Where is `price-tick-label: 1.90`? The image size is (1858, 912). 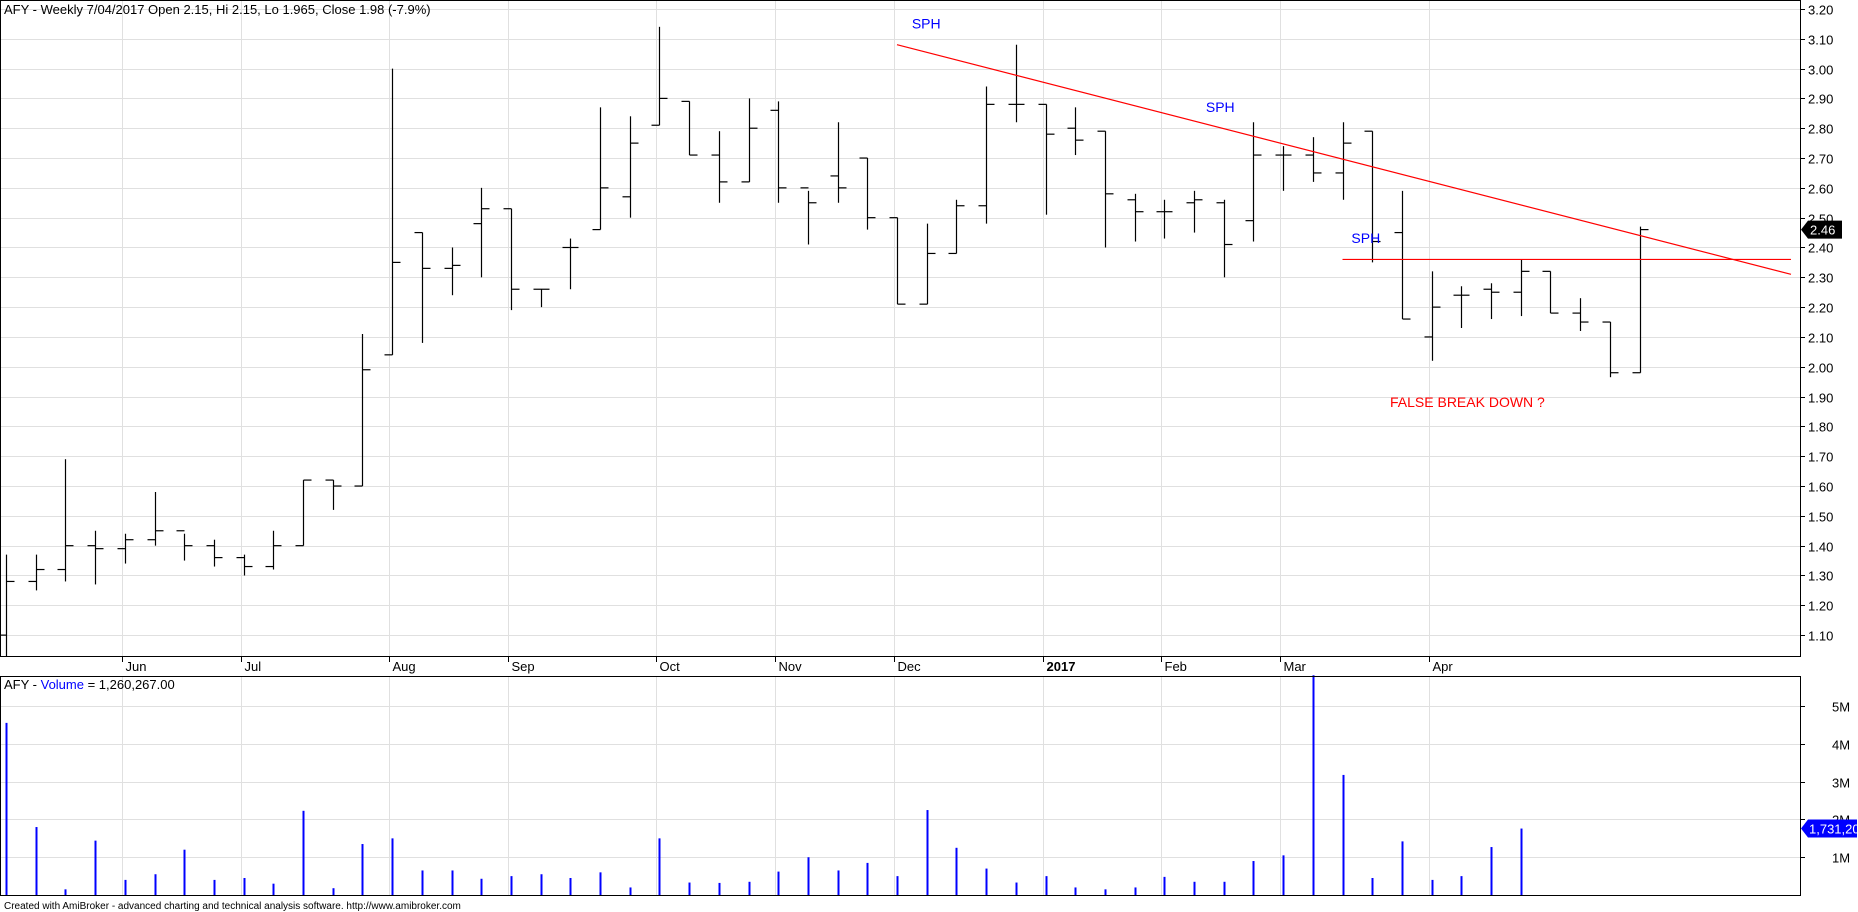 price-tick-label: 1.90 is located at coordinates (1820, 398).